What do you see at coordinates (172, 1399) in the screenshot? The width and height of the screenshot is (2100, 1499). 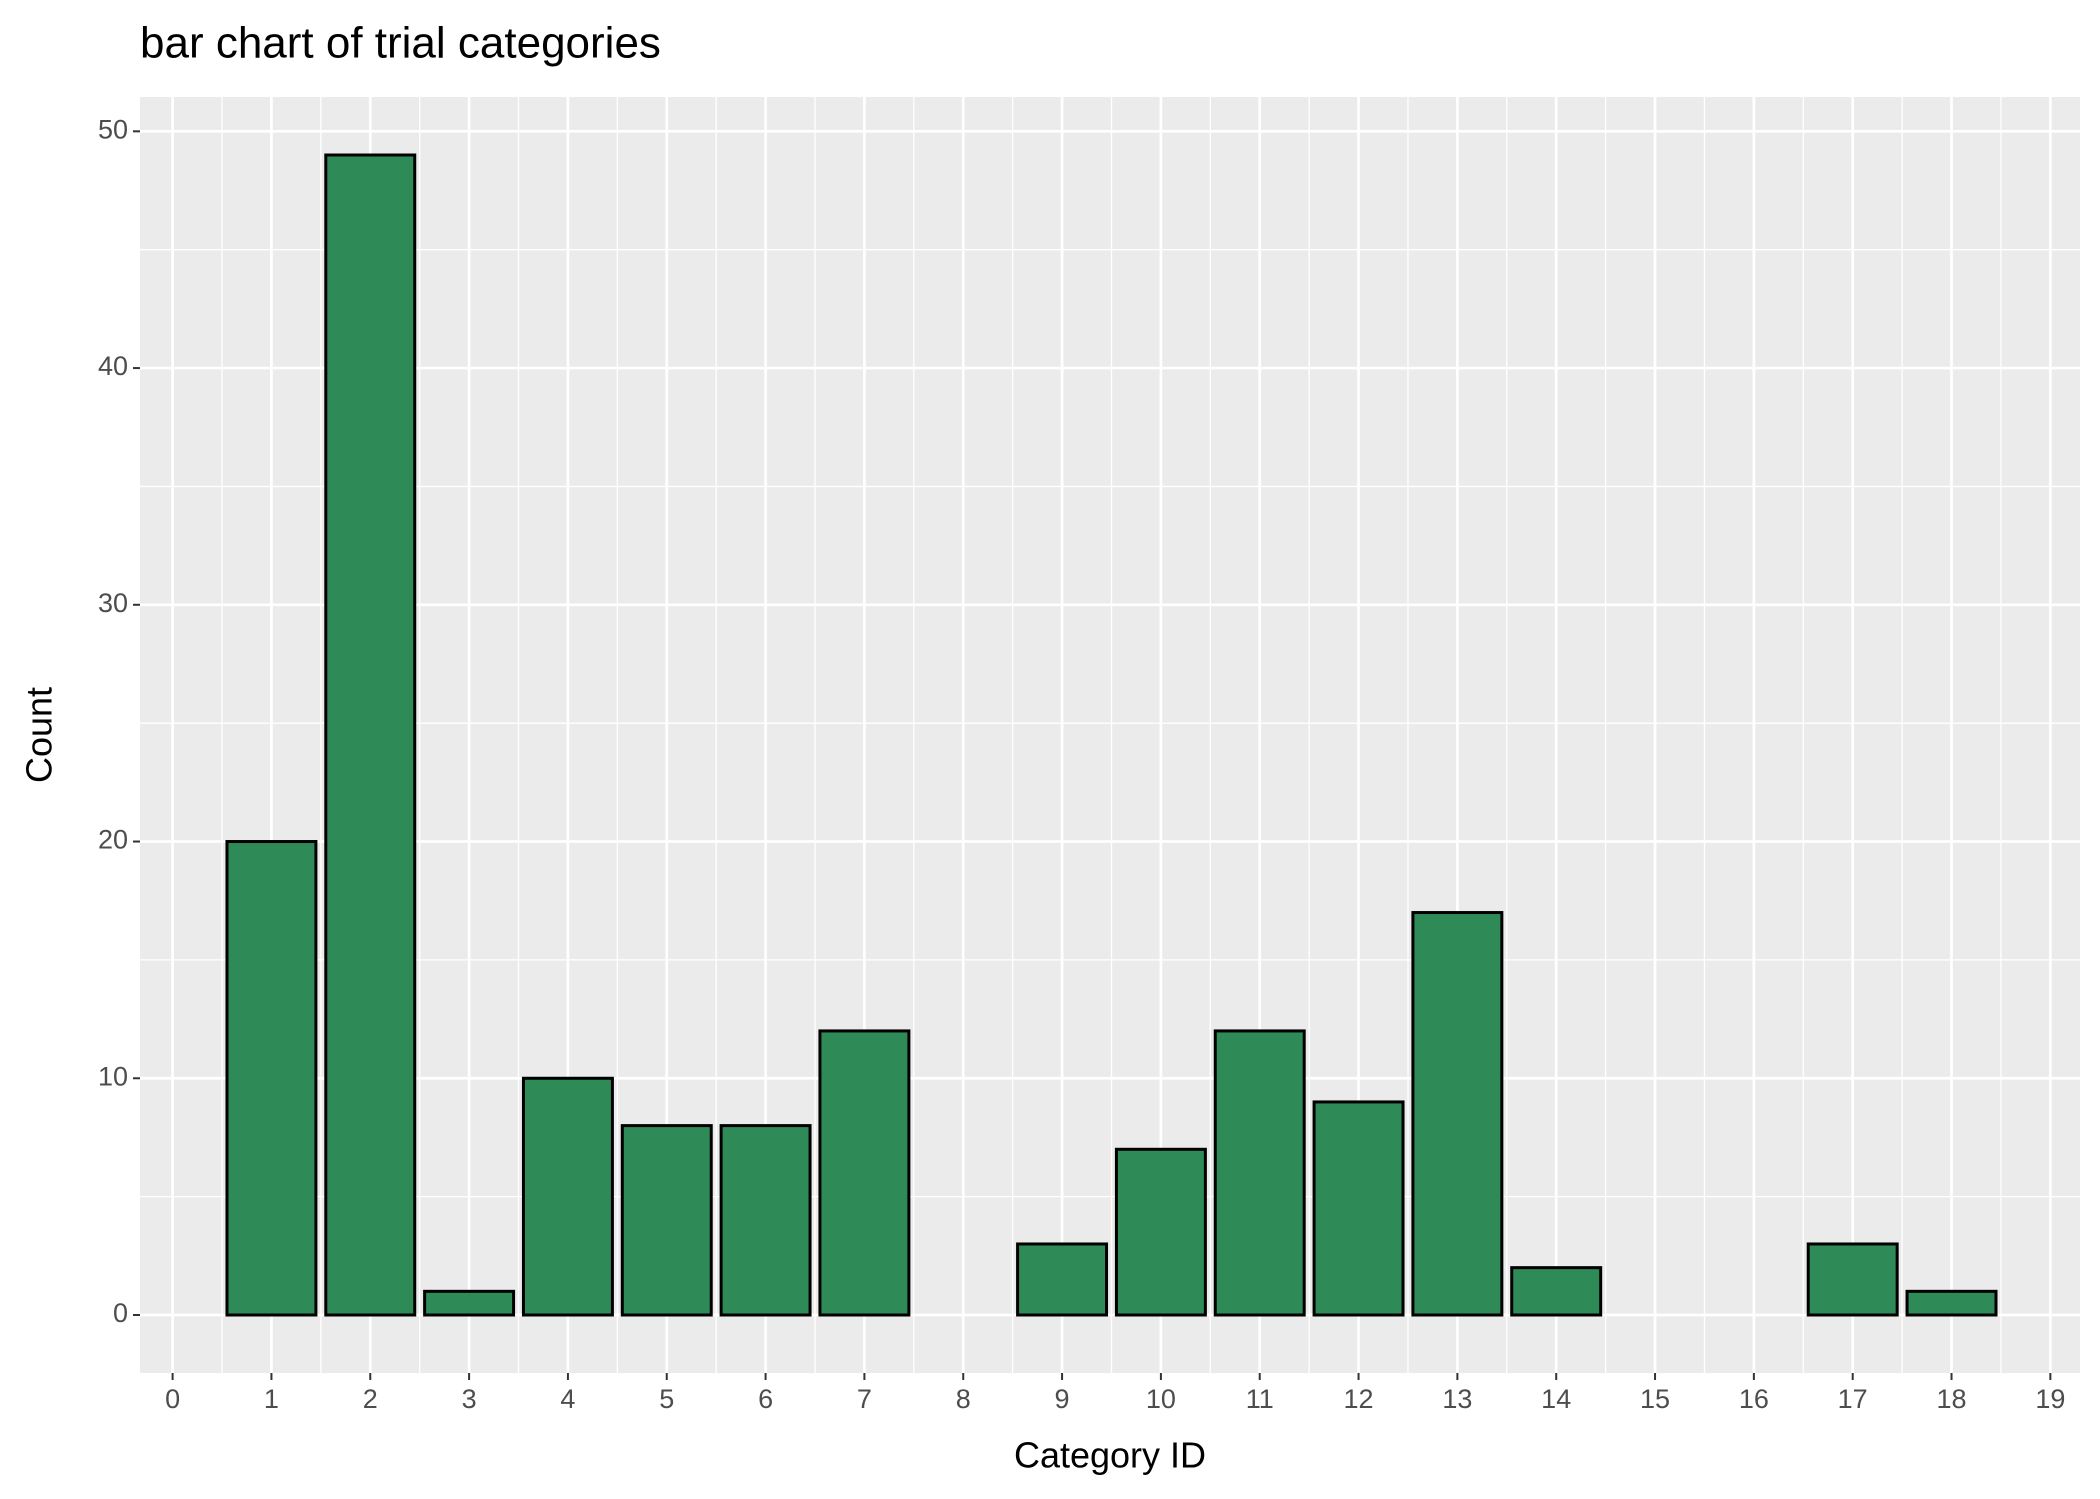 I see `x-tick-label: 0` at bounding box center [172, 1399].